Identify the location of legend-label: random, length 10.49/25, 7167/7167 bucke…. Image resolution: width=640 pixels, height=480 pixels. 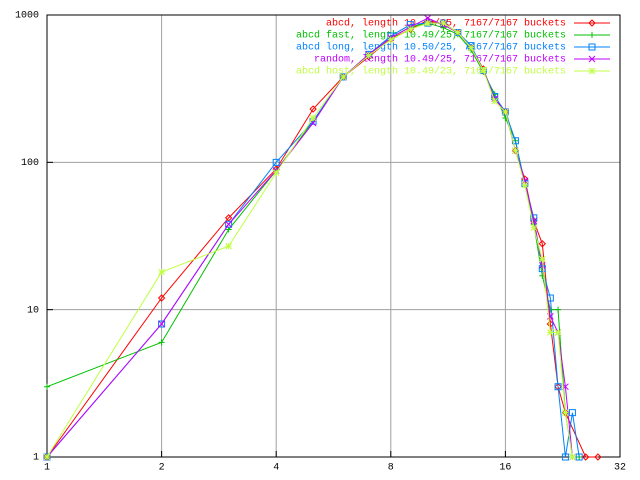
(440, 60).